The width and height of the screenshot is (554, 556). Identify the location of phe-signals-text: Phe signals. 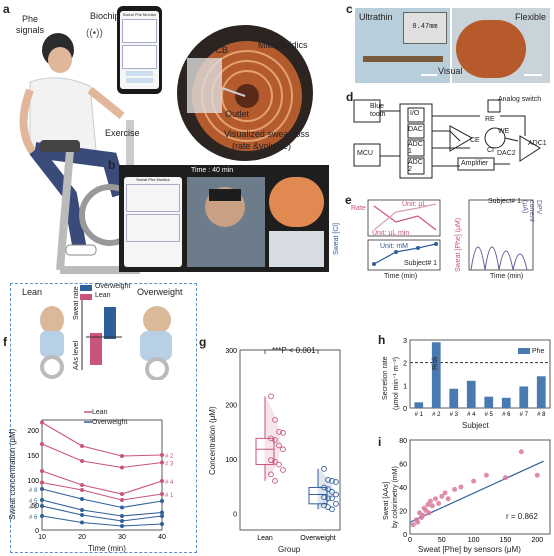
(30, 24).